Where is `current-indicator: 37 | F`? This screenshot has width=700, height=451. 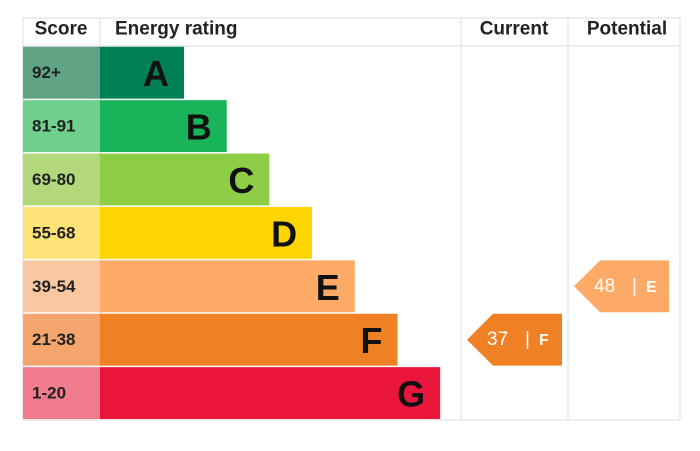
current-indicator: 37 | F is located at coordinates (514, 339).